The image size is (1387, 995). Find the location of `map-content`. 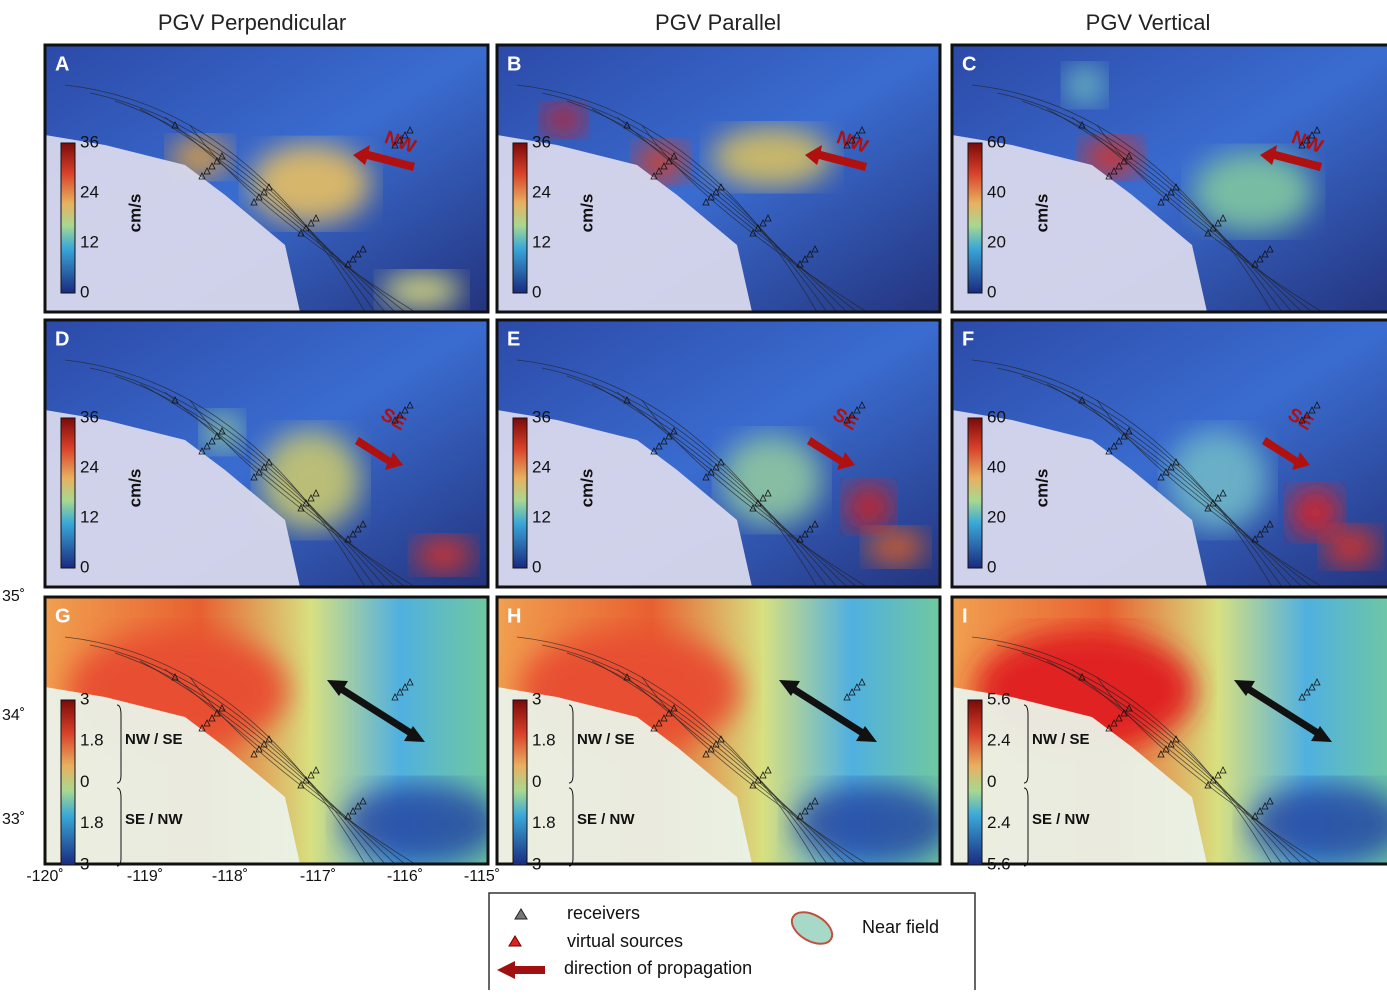

map-content is located at coordinates (266, 453).